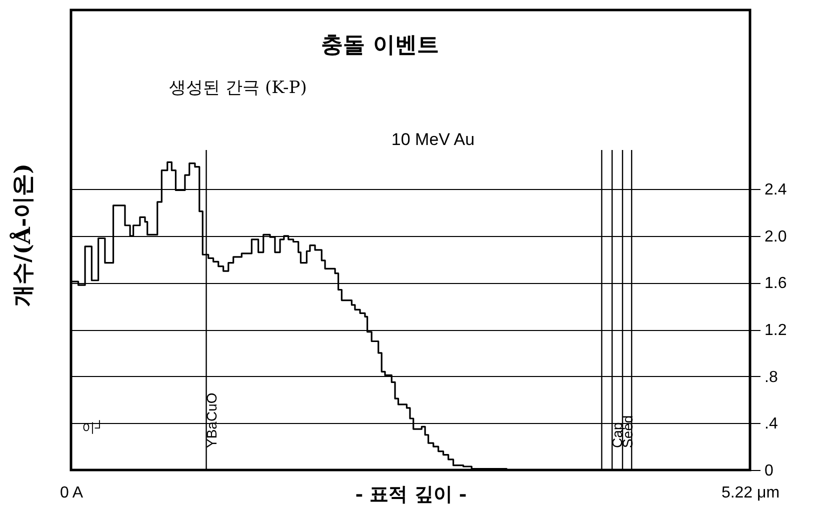 The image size is (813, 516). I want to click on y-tick-label: 0, so click(769, 471).